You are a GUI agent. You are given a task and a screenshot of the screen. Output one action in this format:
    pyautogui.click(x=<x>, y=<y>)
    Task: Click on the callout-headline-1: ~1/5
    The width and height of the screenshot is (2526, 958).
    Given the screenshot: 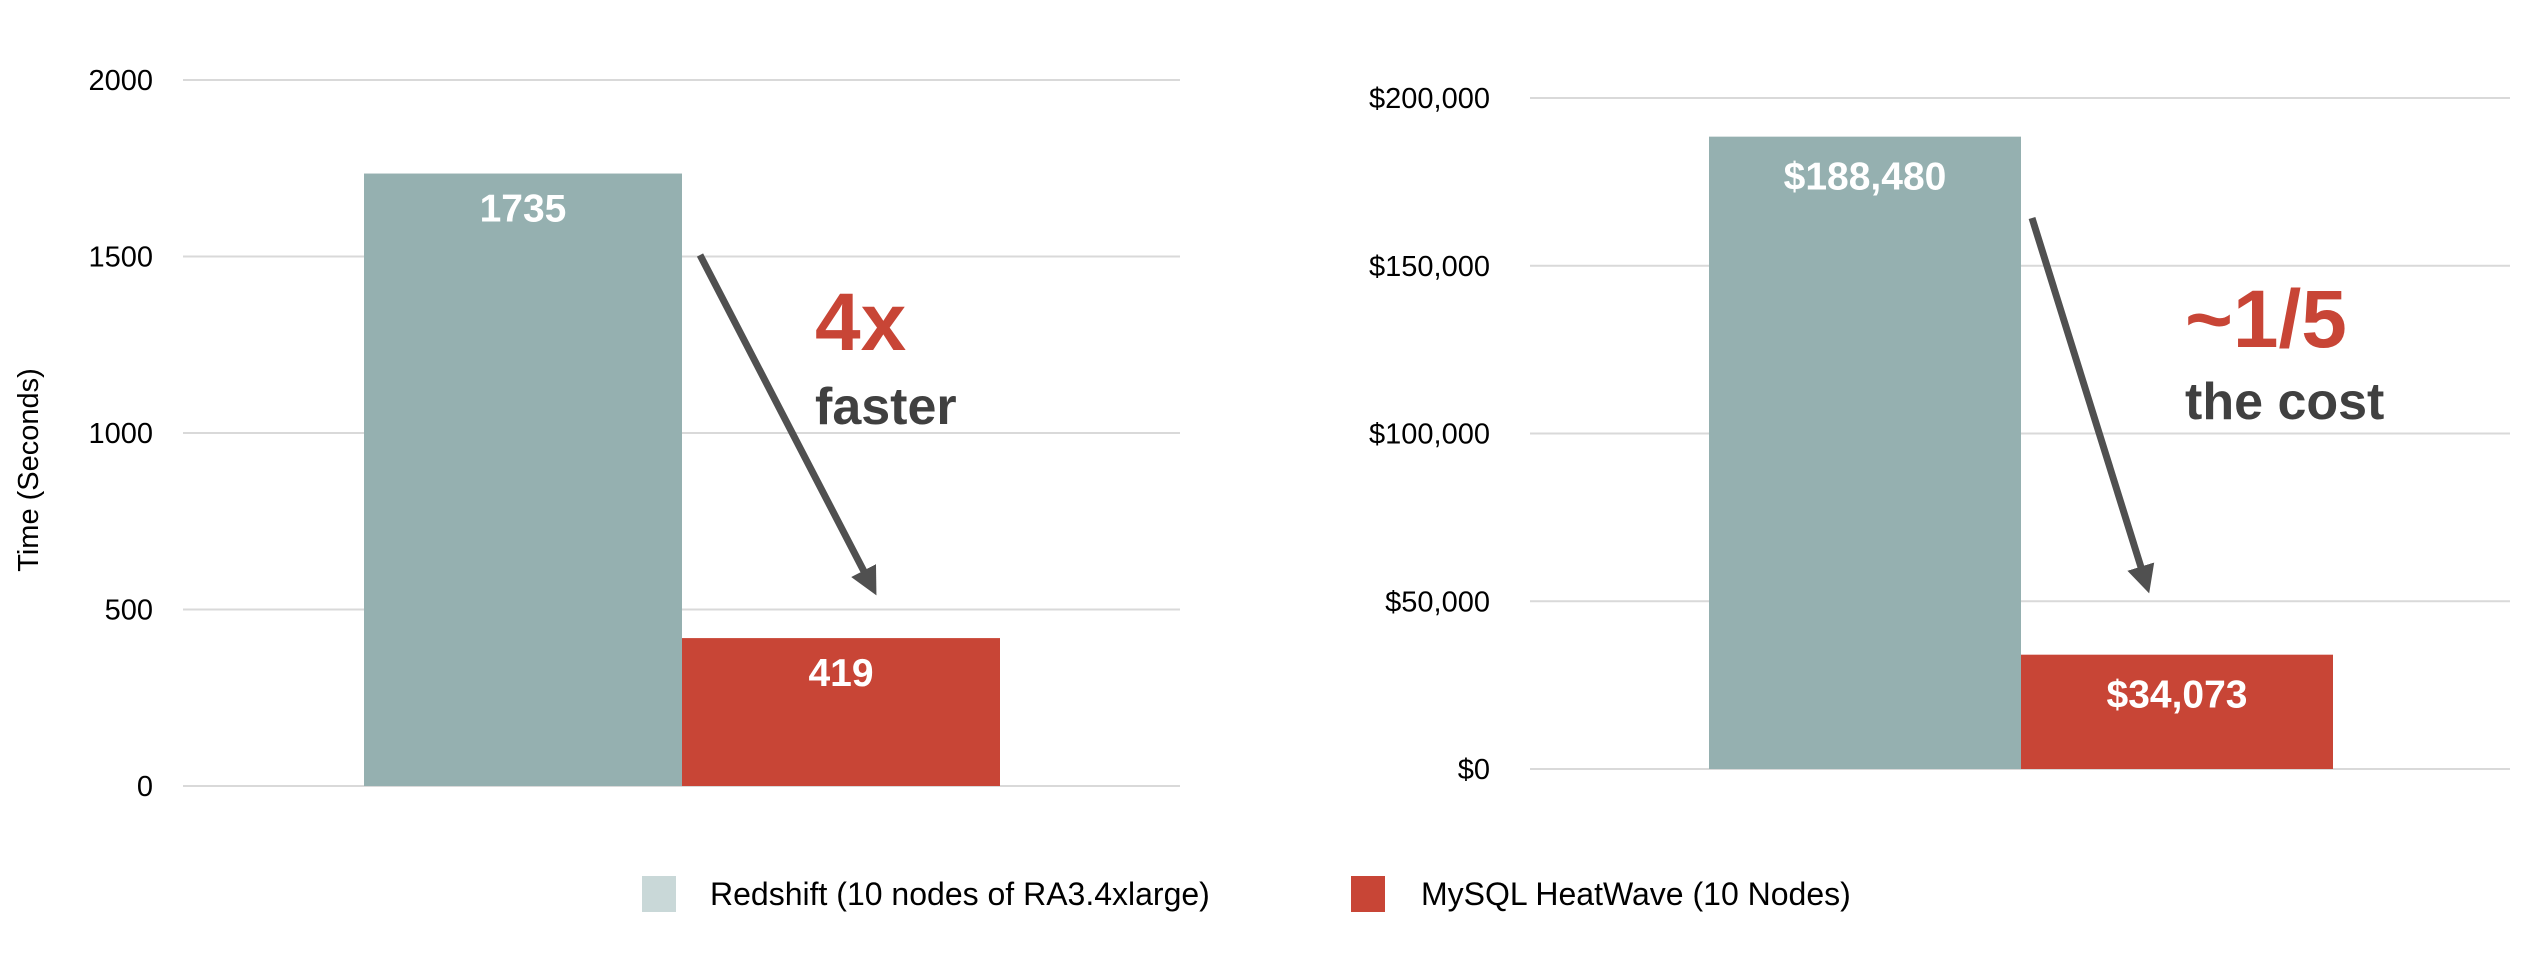 What is the action you would take?
    pyautogui.click(x=2266, y=319)
    